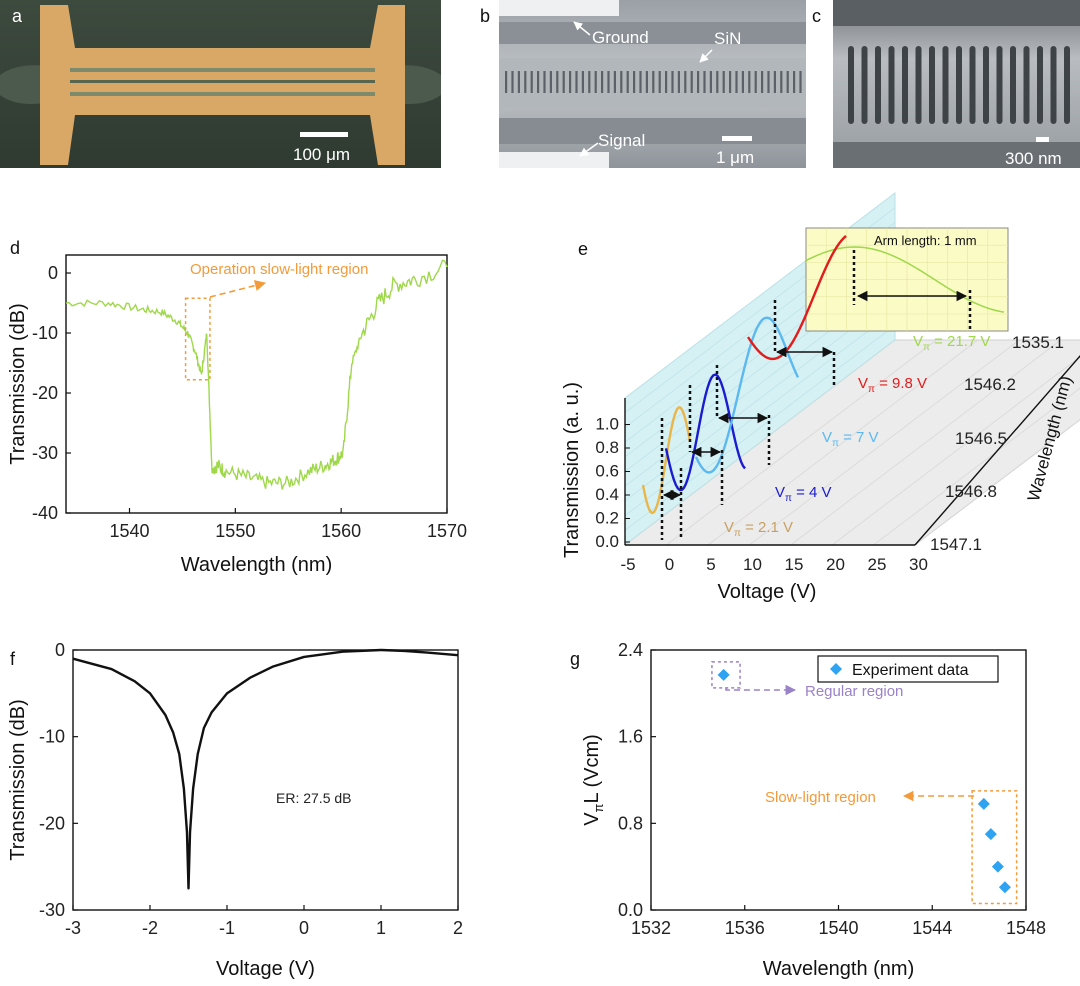 Image resolution: width=1080 pixels, height=986 pixels. I want to click on panel-e-y-tick-label: 1.0, so click(607, 424).